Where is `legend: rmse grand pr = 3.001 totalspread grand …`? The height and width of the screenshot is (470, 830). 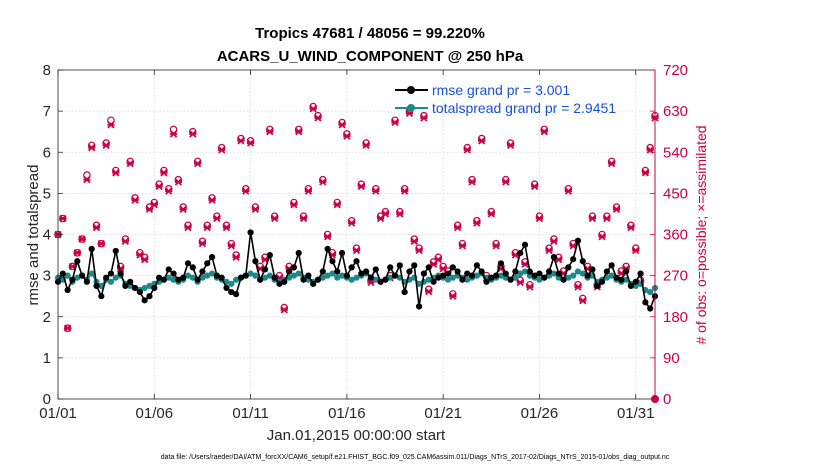 legend: rmse grand pr = 3.001 totalspread grand … is located at coordinates (505, 99).